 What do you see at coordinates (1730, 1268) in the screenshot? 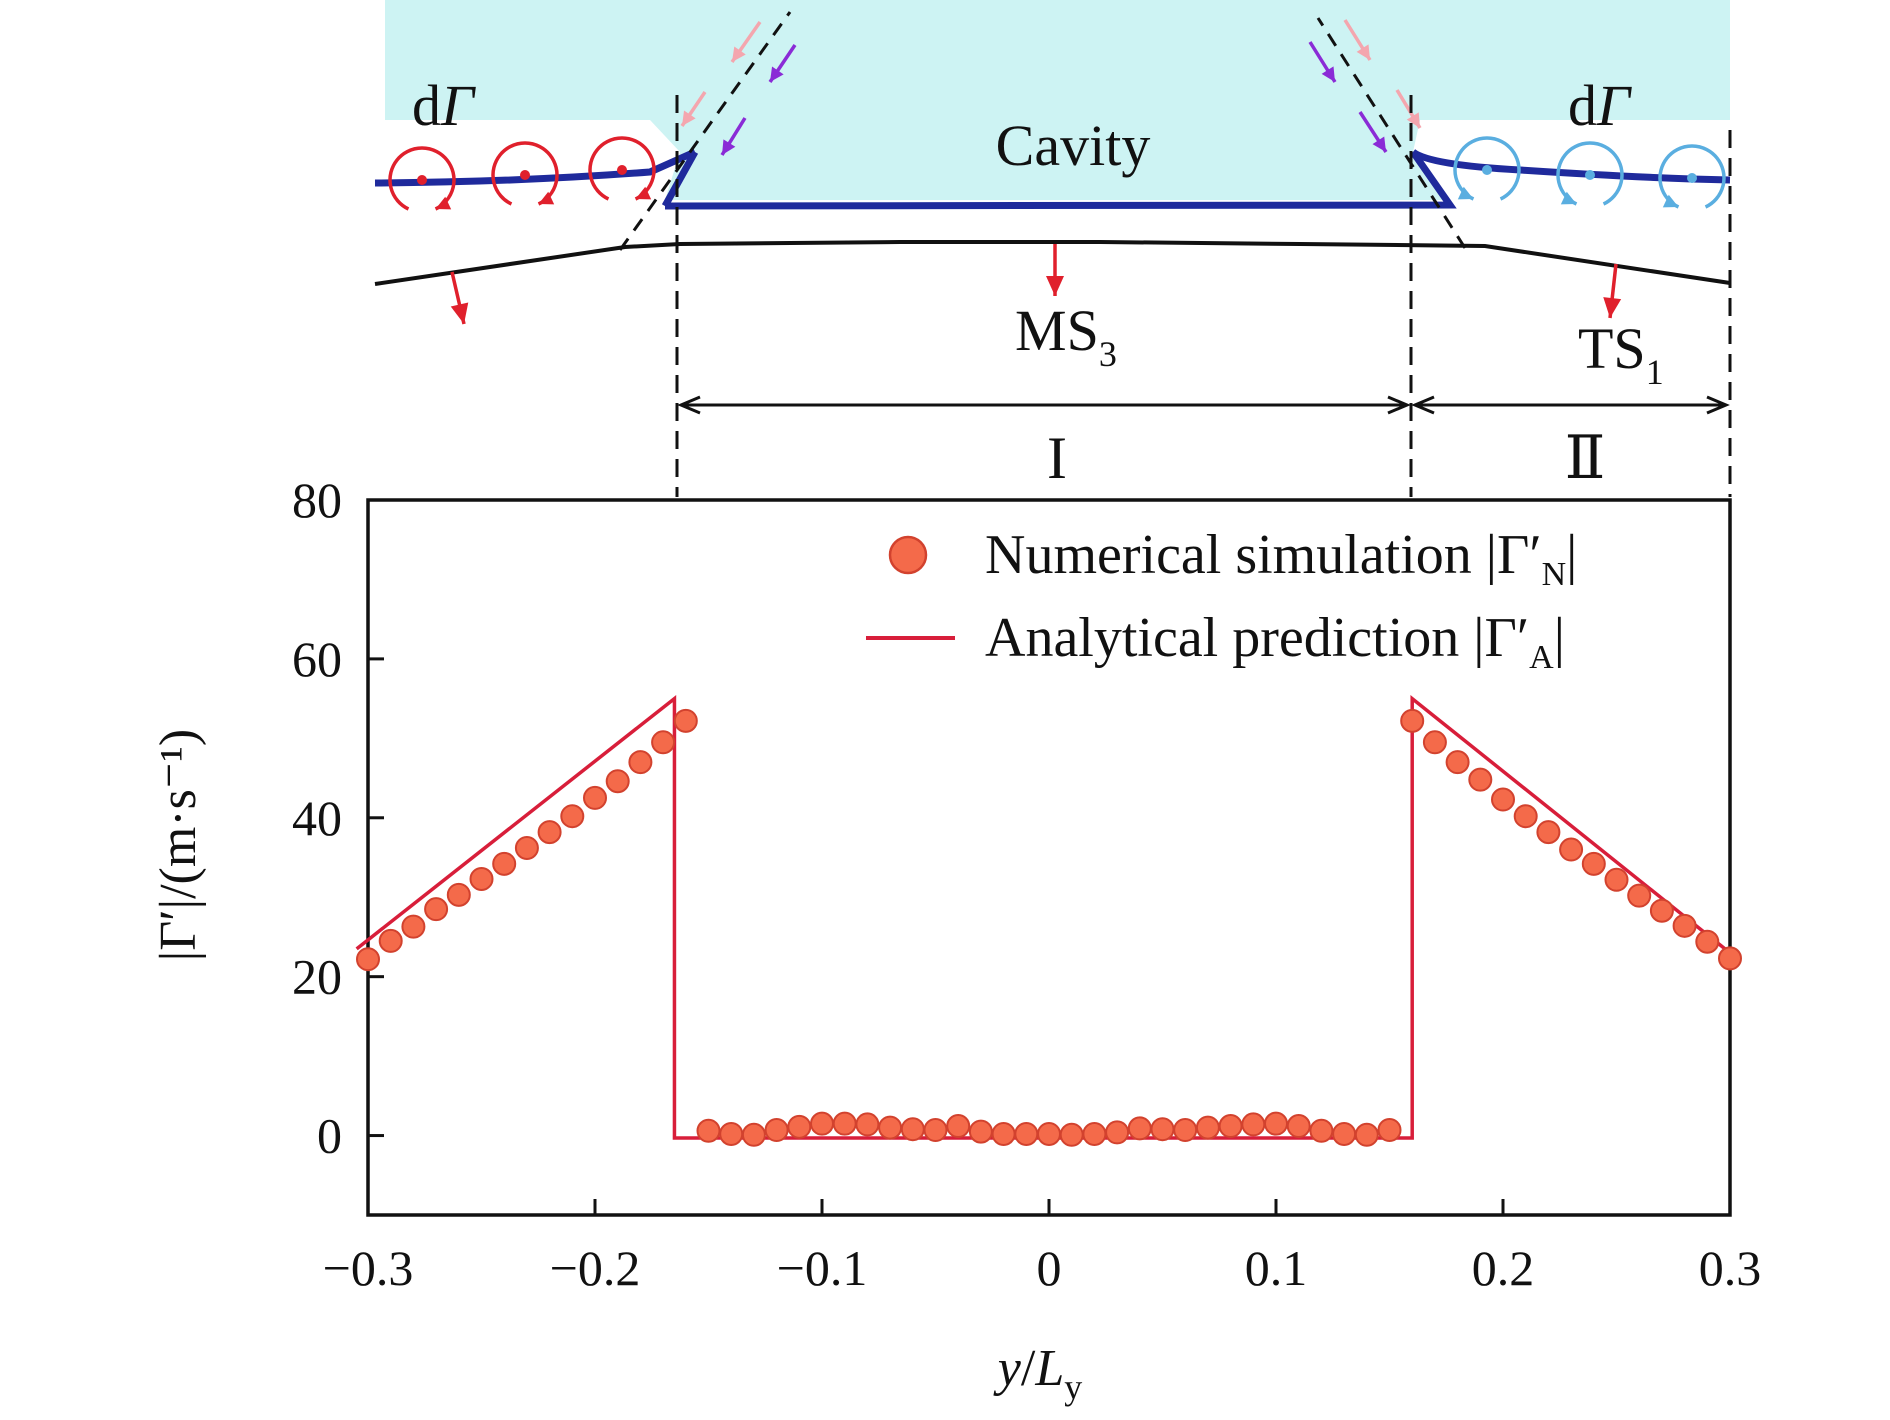
I see `x-tick-label: 0.3` at bounding box center [1730, 1268].